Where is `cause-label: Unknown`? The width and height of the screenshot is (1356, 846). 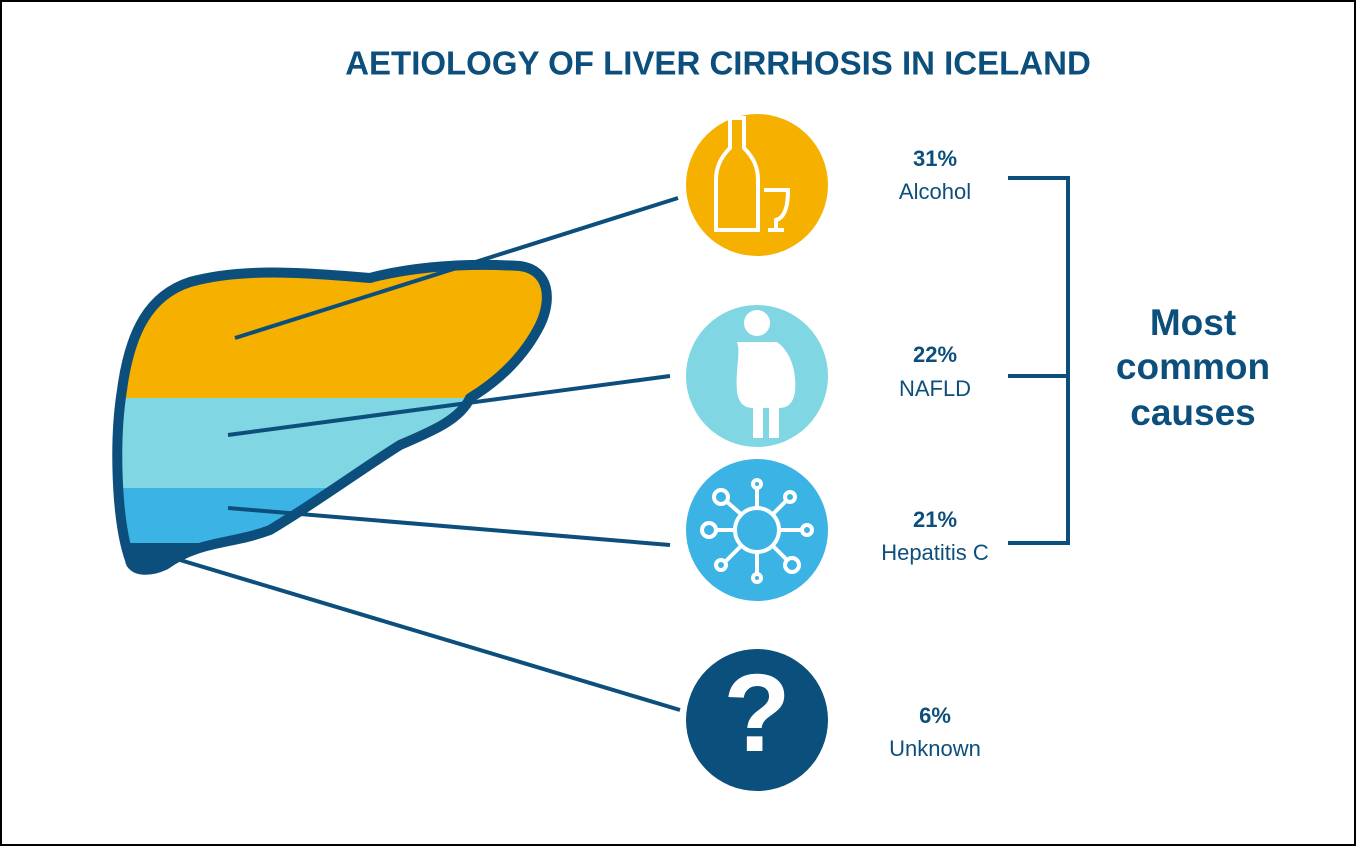 cause-label: Unknown is located at coordinates (935, 748).